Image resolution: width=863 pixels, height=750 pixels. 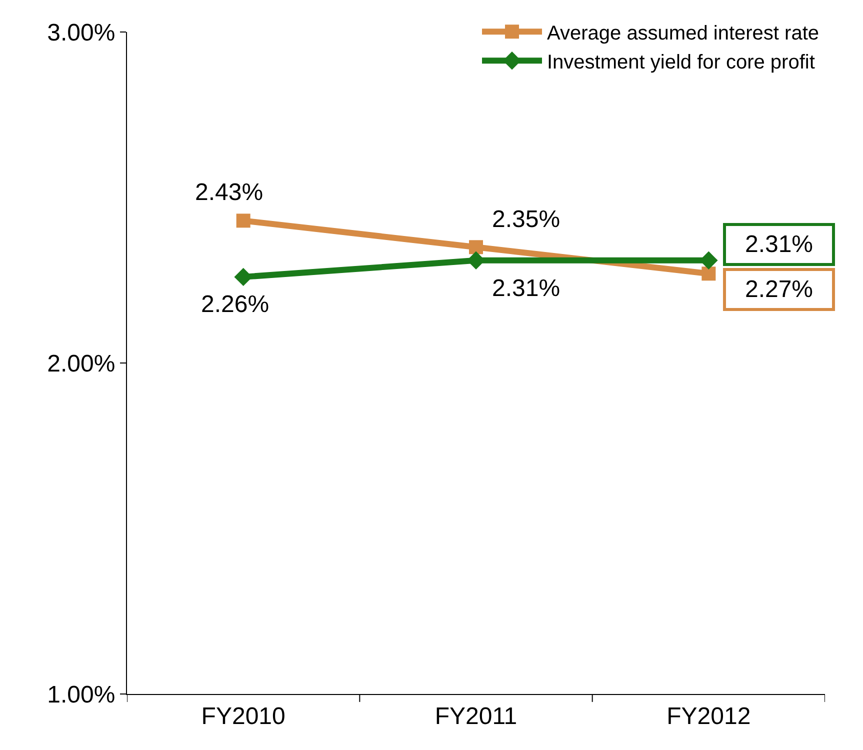 I want to click on legend-label: Investment yield for core profit, so click(x=681, y=62).